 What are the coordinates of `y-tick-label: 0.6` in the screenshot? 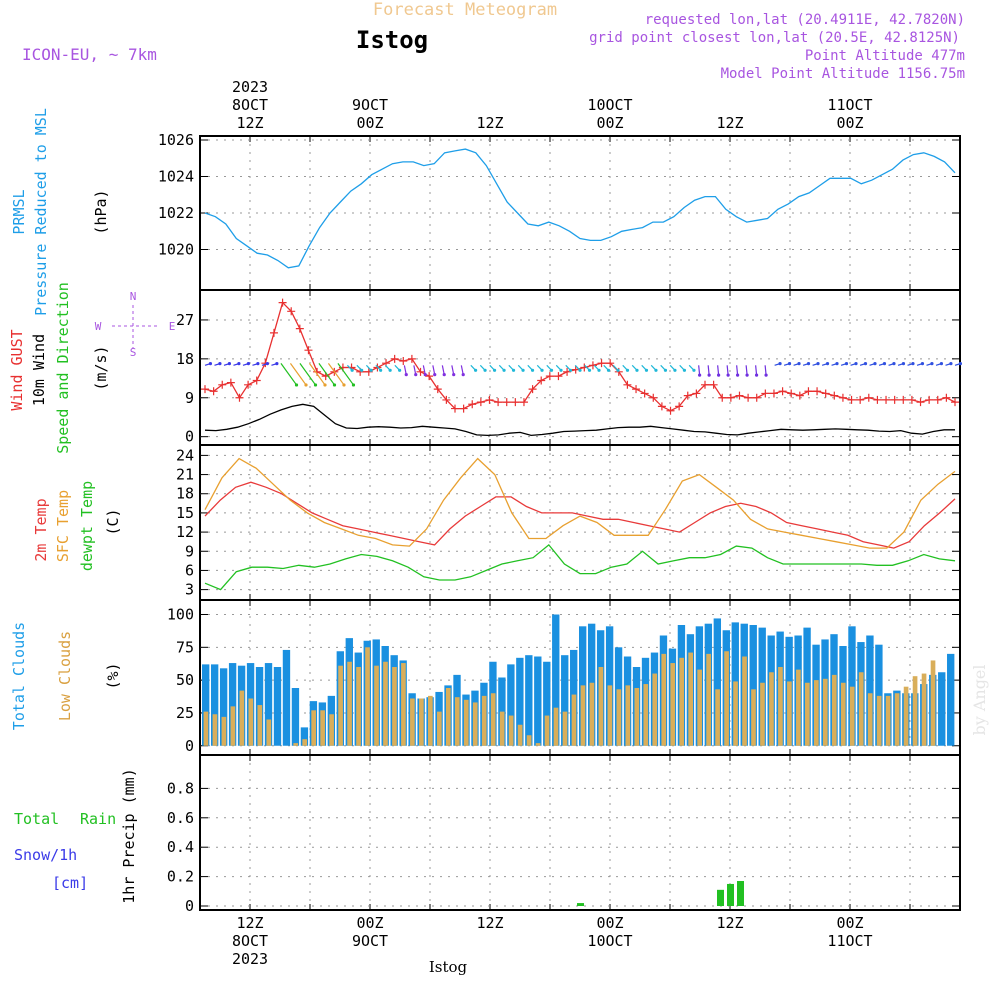 It's located at (180, 818).